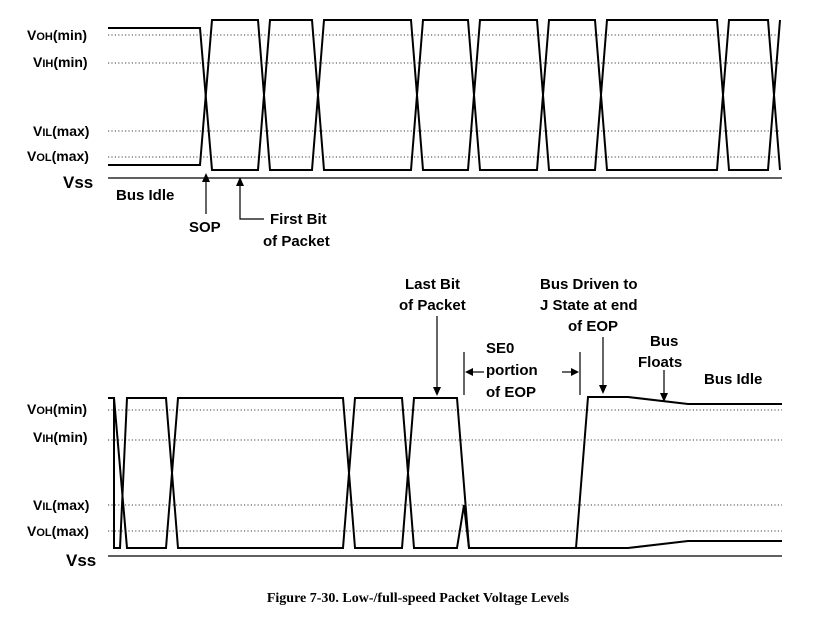  Describe the element at coordinates (298, 219) in the screenshot. I see `first-bit-label-line1: First Bit` at that location.